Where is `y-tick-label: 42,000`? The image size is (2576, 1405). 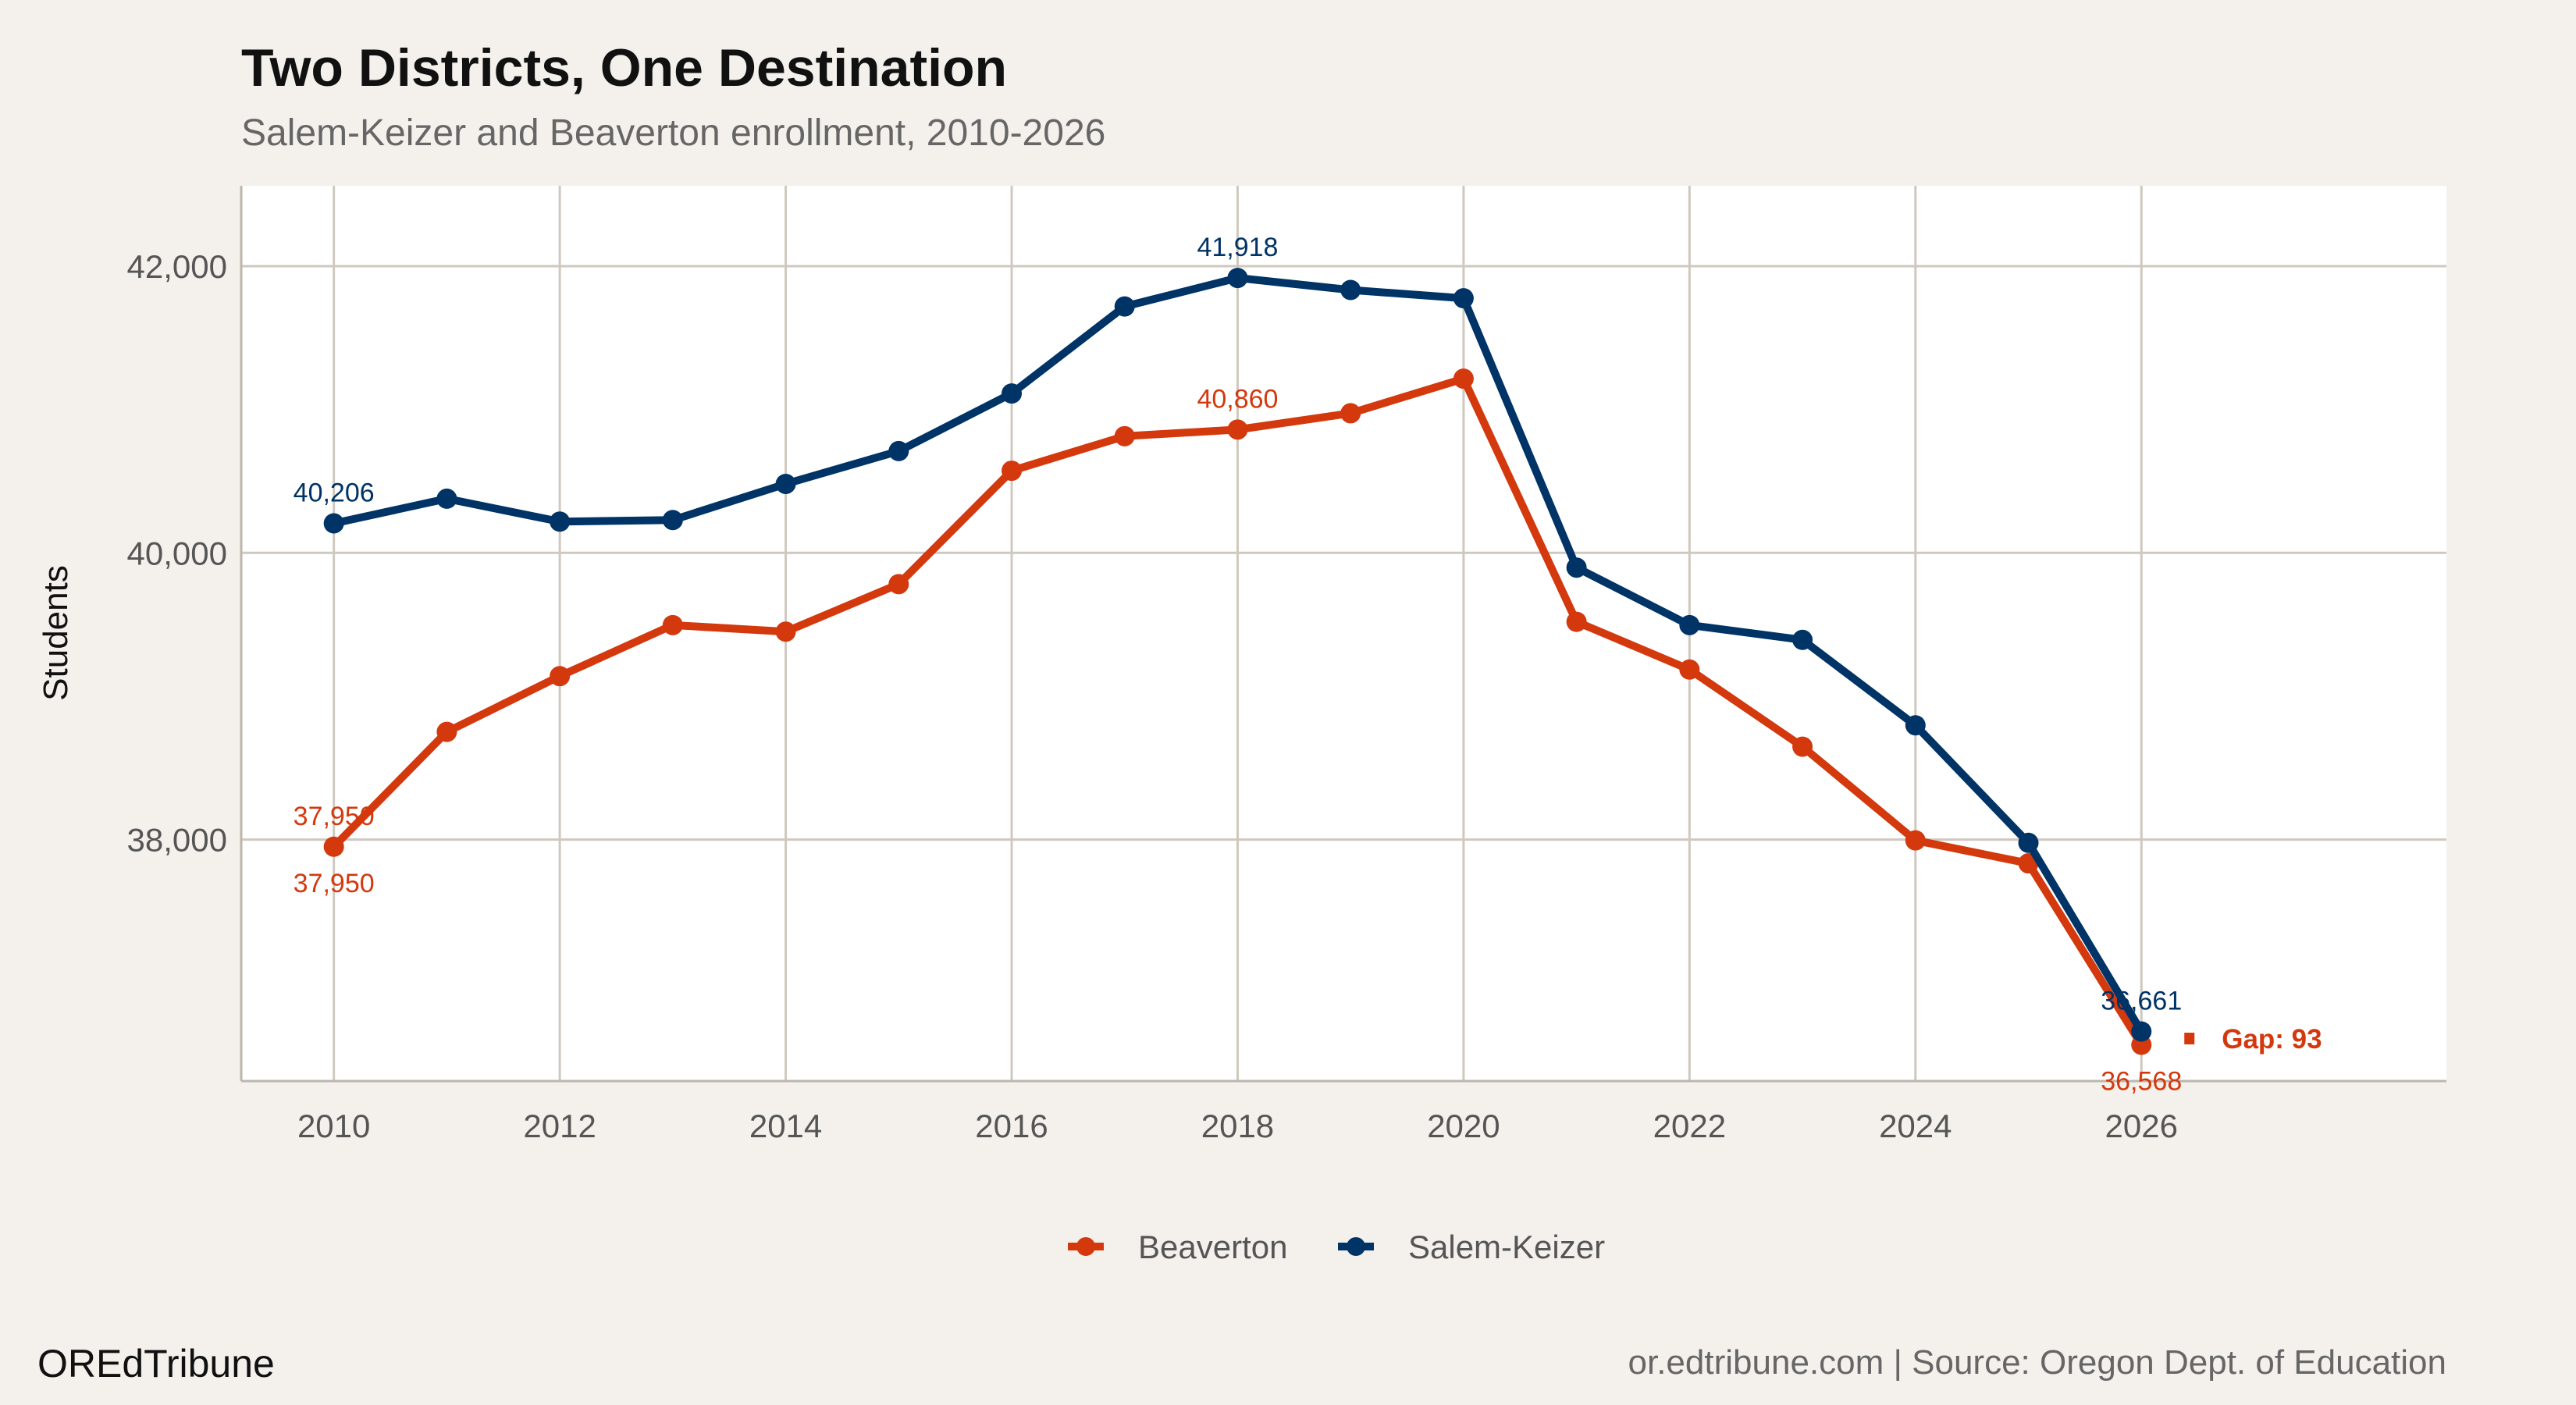
y-tick-label: 42,000 is located at coordinates (177, 267).